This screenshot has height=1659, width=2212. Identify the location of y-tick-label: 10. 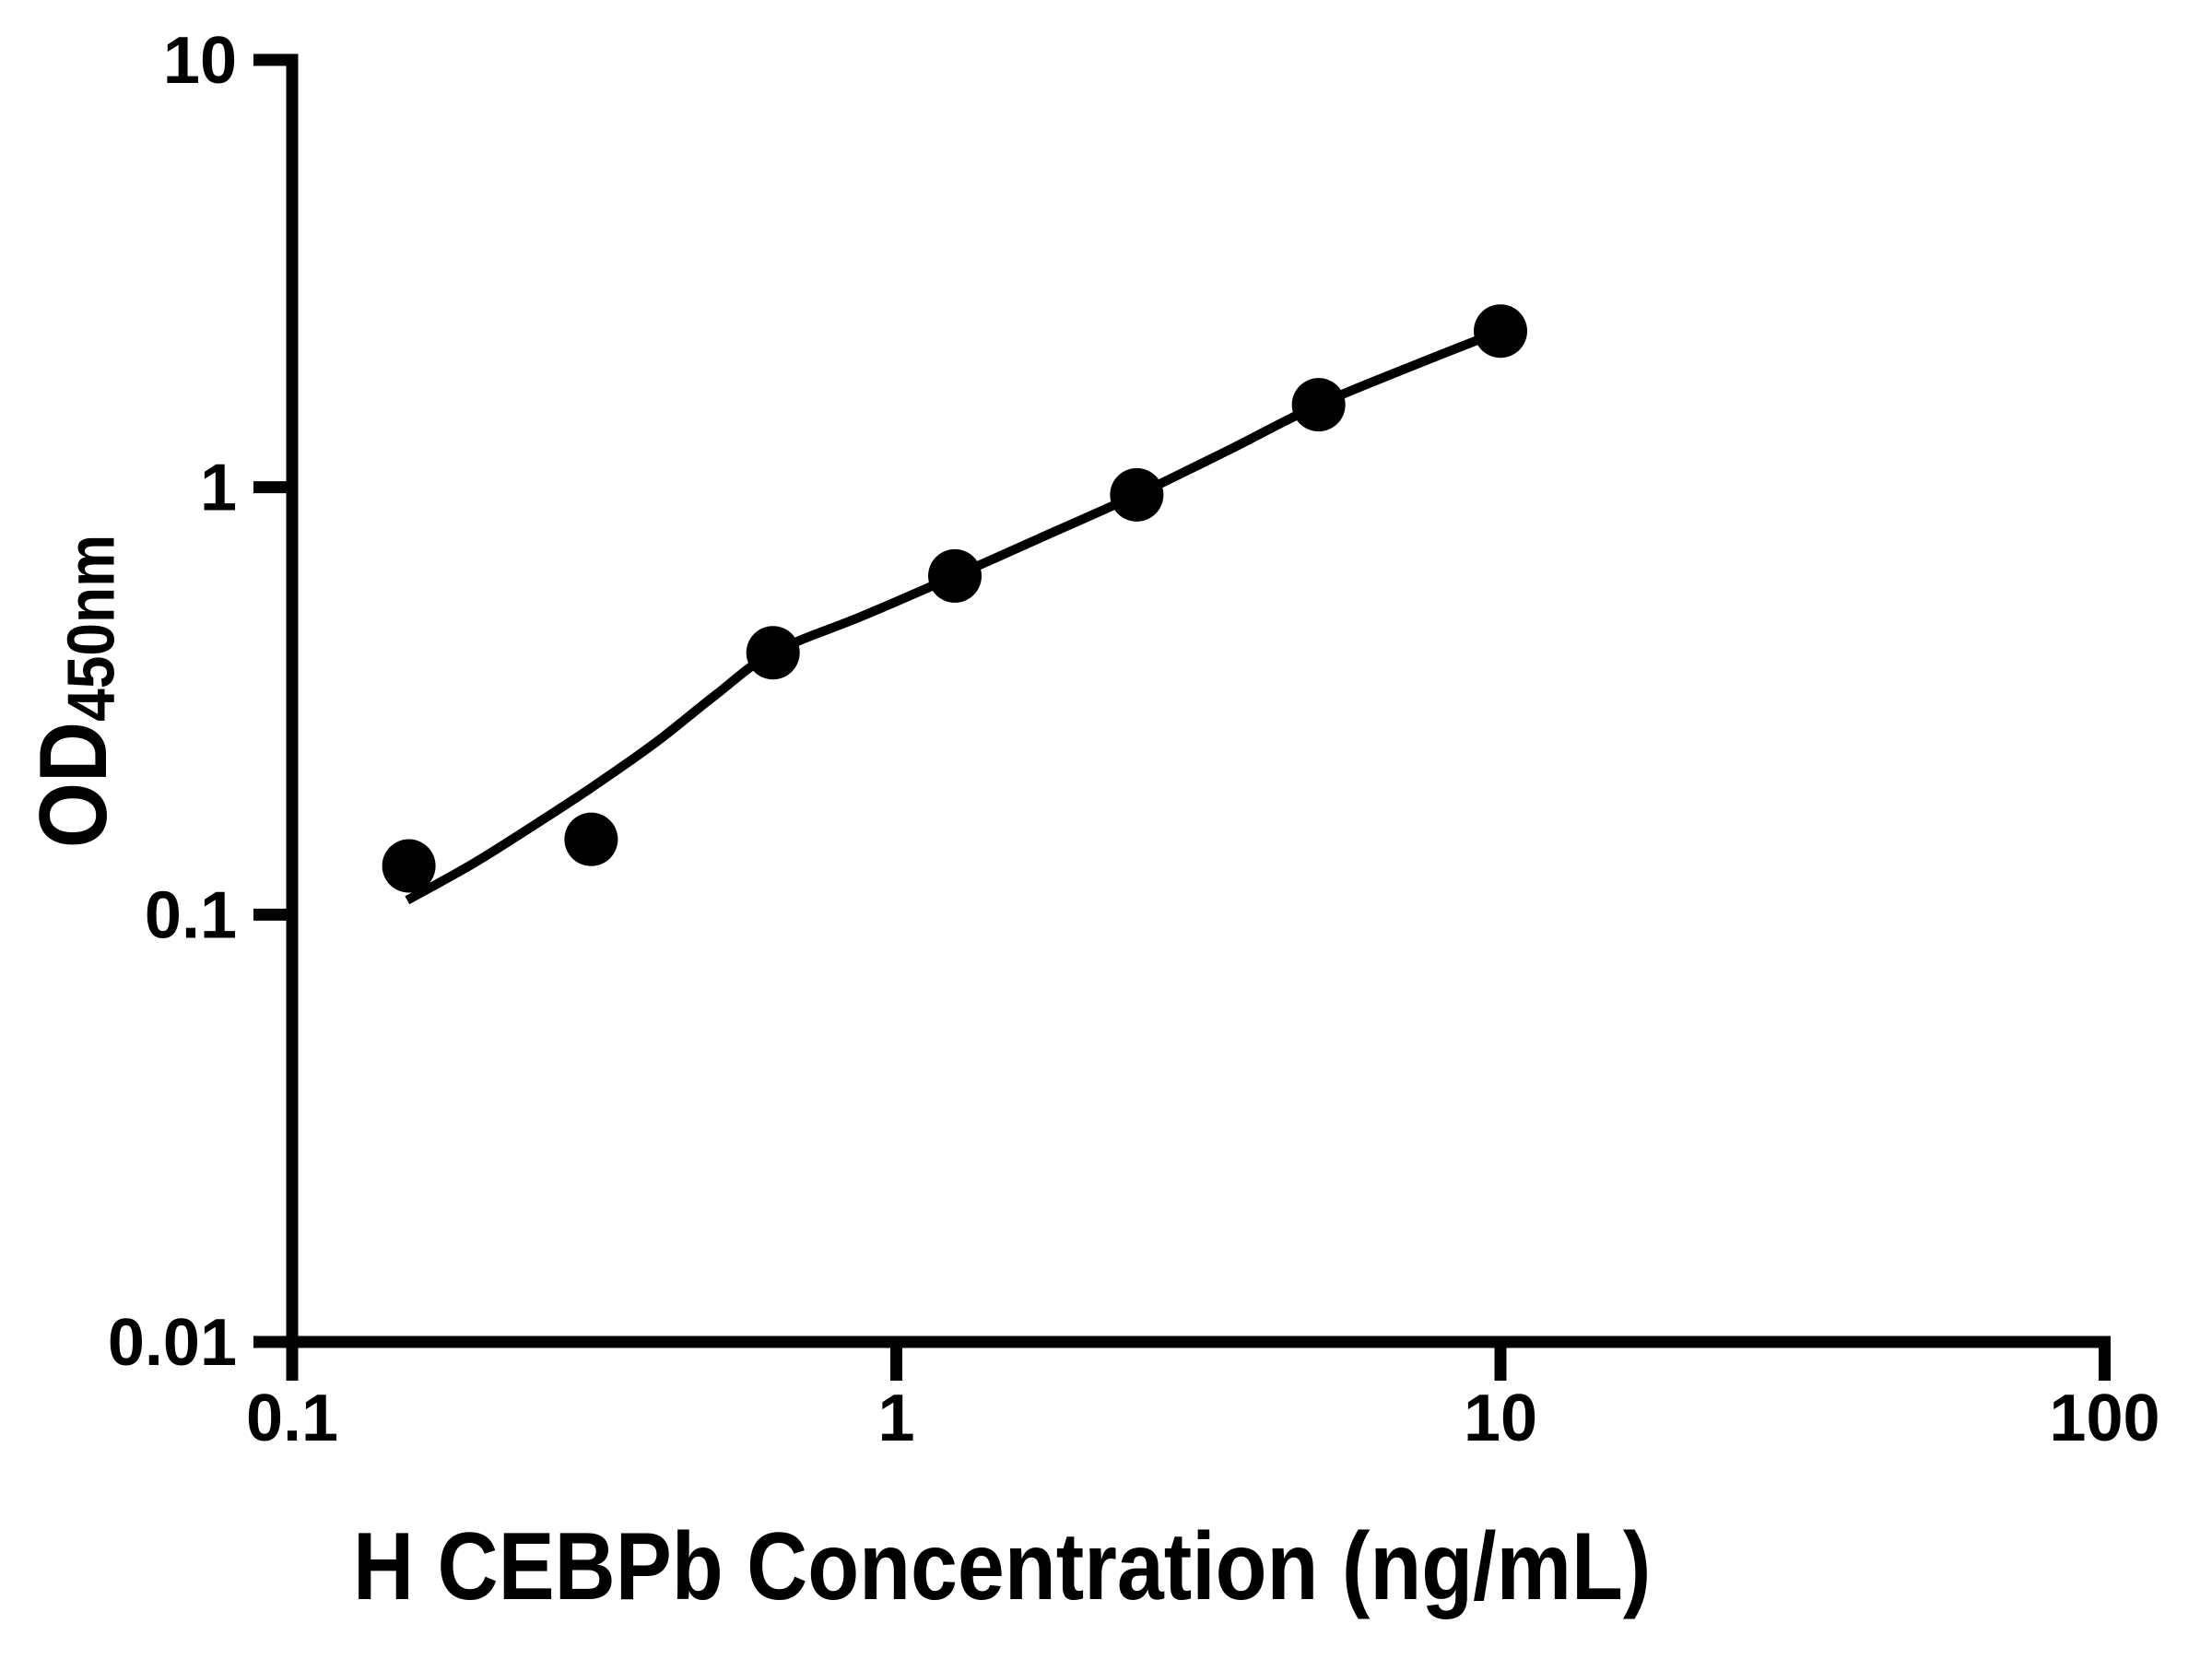
(200, 61).